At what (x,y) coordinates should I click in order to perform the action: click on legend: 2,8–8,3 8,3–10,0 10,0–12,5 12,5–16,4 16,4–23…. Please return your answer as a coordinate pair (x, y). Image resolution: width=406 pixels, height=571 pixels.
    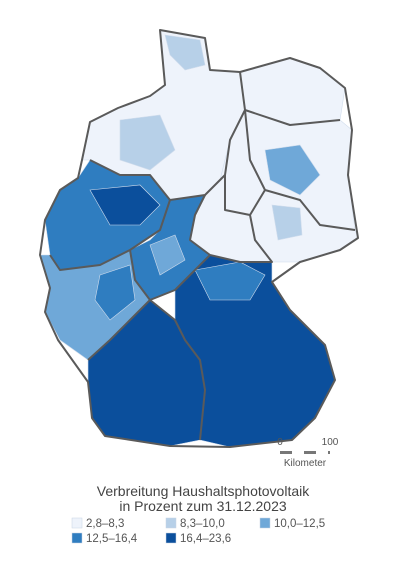
    Looking at the image, I should click on (198, 531).